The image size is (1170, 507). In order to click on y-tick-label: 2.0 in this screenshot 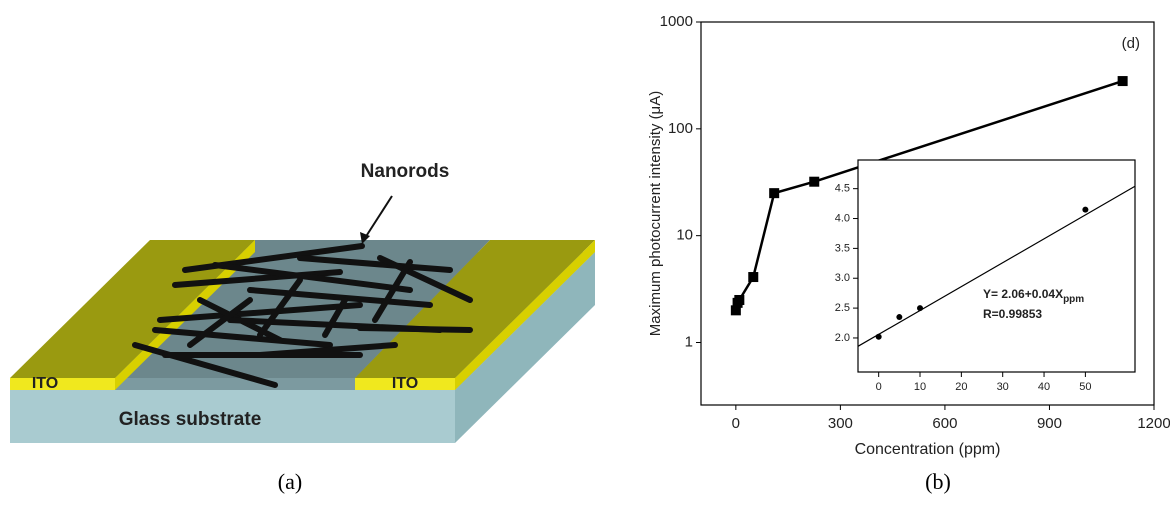, I will do `click(842, 338)`.